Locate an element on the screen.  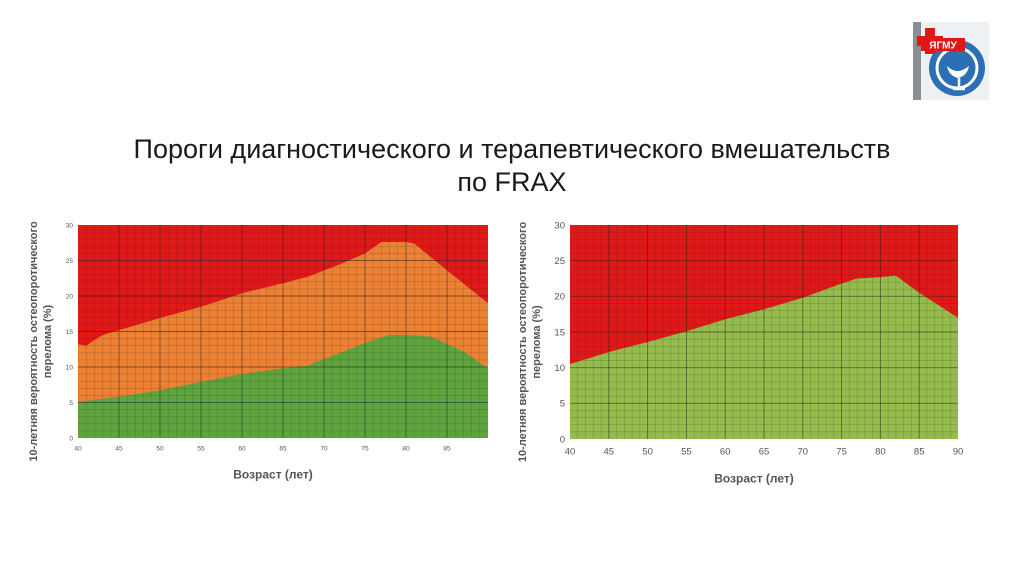
bowl-stem-icon is located at coordinates (959, 84).